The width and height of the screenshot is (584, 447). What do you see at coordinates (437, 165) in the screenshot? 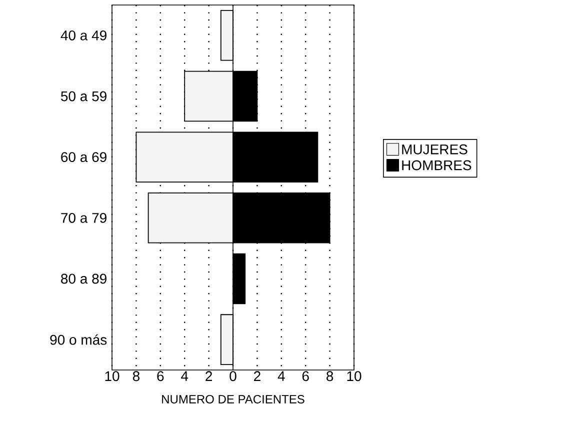
I see `legend-label: HOMBRES` at bounding box center [437, 165].